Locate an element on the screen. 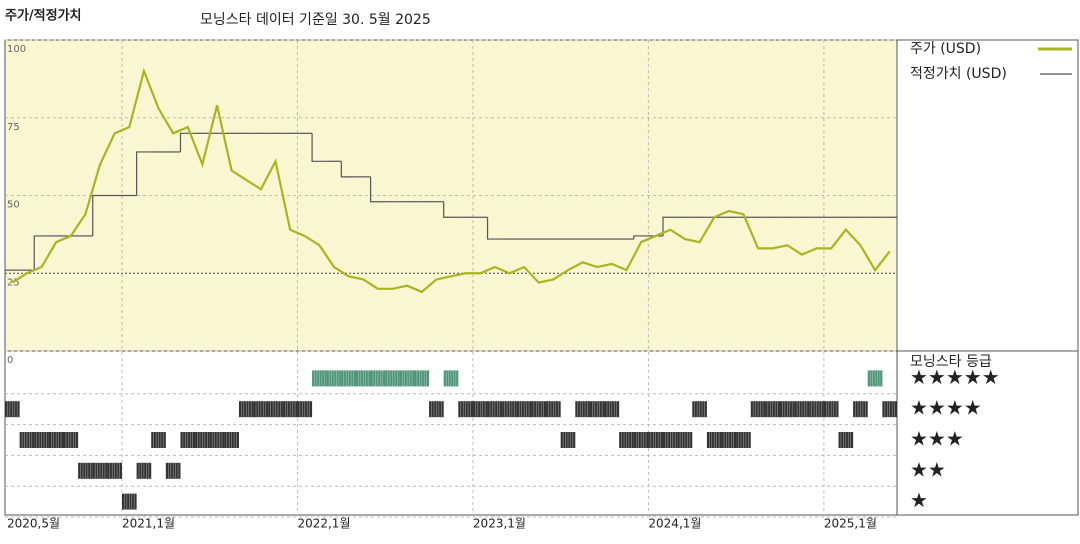 This screenshot has width=1080, height=544. x-tick-label: 2023,1월 is located at coordinates (499, 524).